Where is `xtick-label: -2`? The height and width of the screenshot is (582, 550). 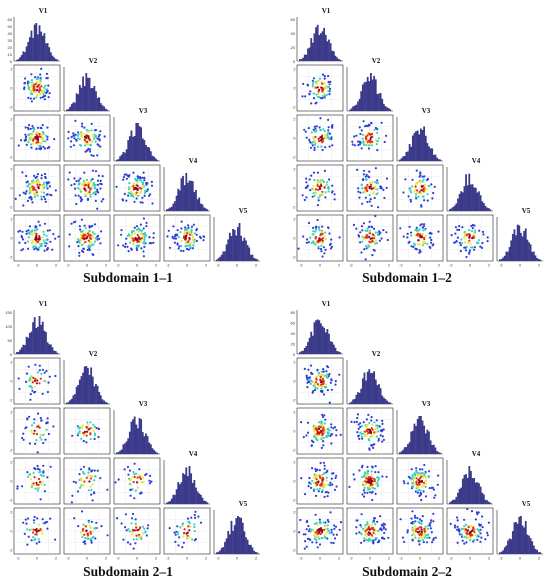
xtick-label: -2 is located at coordinates (350, 559).